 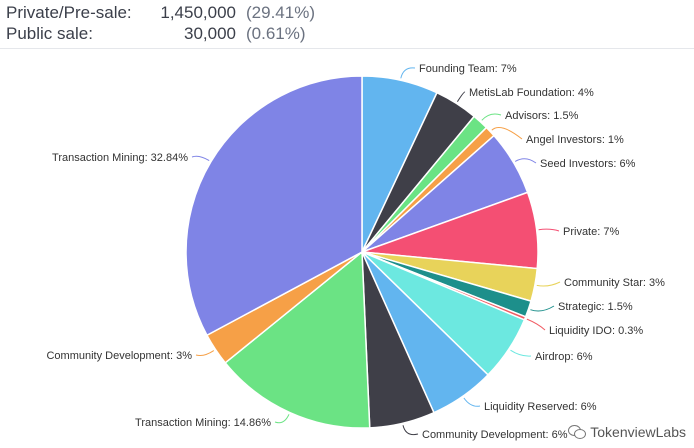 What do you see at coordinates (210, 33) in the screenshot?
I see `public-sale-amount: 30,000` at bounding box center [210, 33].